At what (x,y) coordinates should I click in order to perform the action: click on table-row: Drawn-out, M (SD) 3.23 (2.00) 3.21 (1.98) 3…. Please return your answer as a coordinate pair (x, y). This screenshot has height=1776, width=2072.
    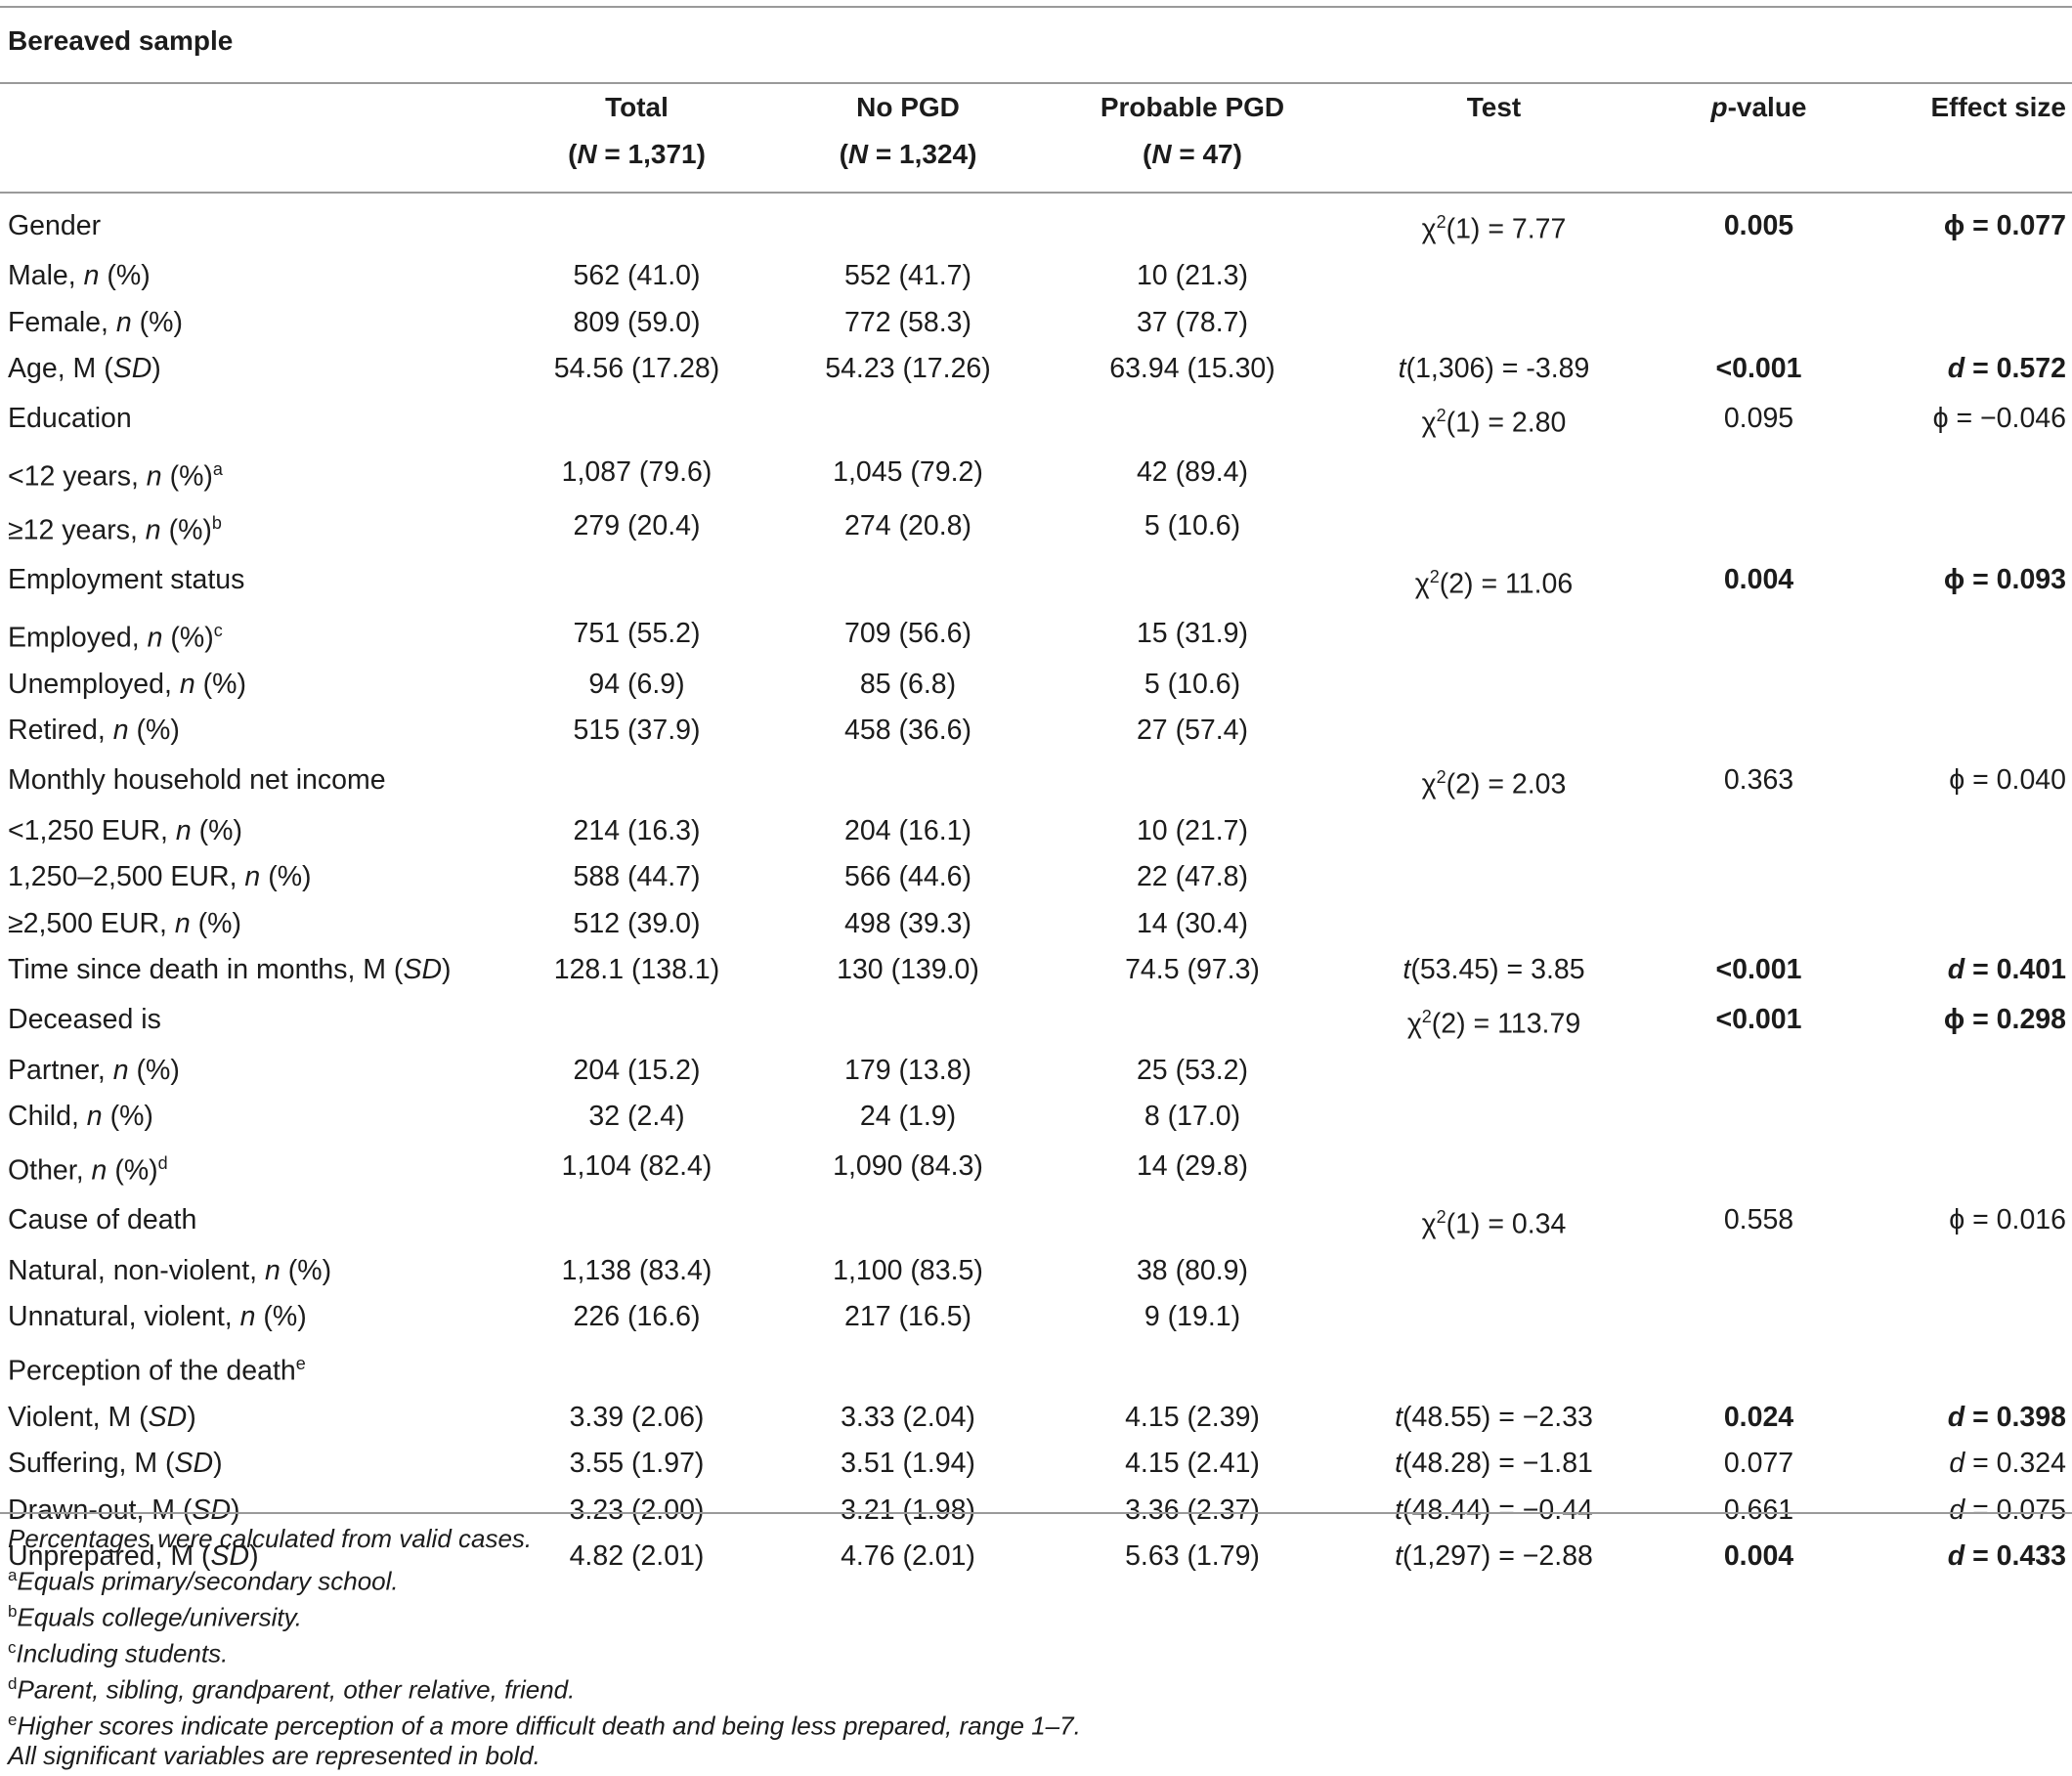
    Looking at the image, I should click on (1036, 1511).